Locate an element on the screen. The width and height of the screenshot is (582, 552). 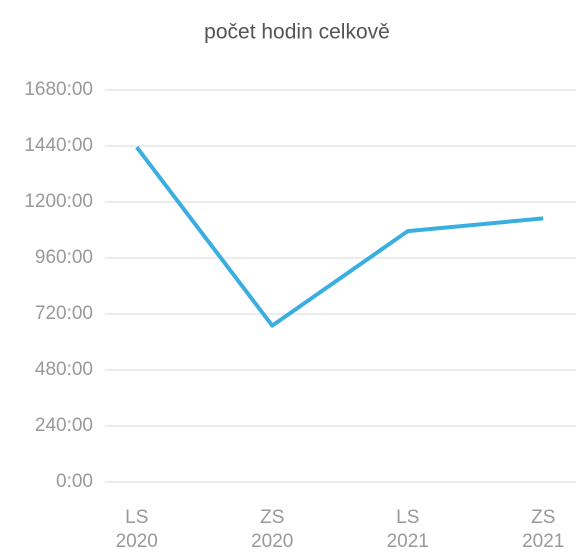
y-tick-label: 960:00 is located at coordinates (64, 257).